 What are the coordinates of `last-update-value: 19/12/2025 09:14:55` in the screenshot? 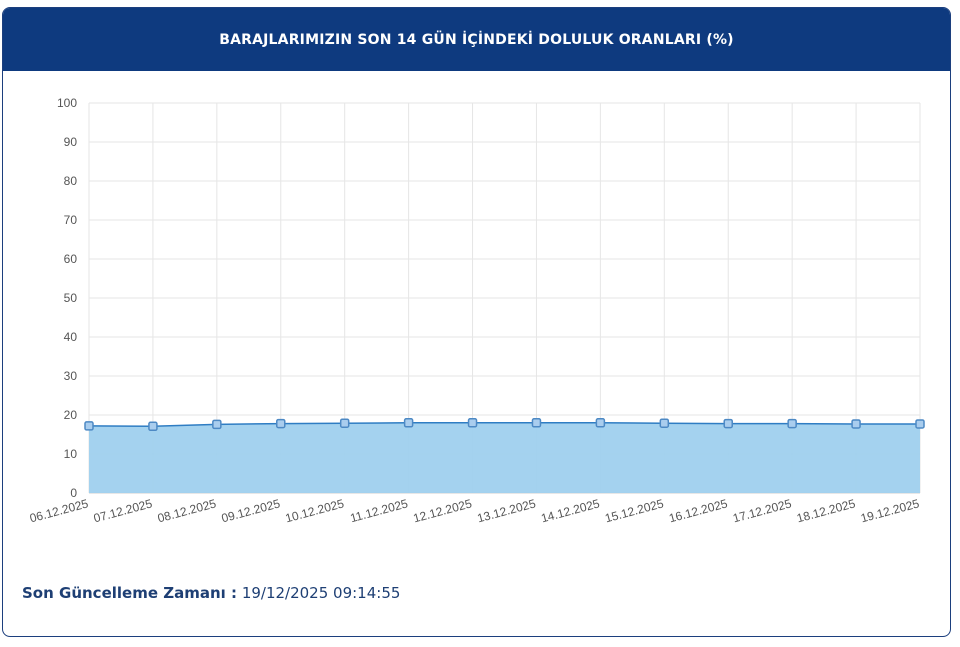 It's located at (321, 593).